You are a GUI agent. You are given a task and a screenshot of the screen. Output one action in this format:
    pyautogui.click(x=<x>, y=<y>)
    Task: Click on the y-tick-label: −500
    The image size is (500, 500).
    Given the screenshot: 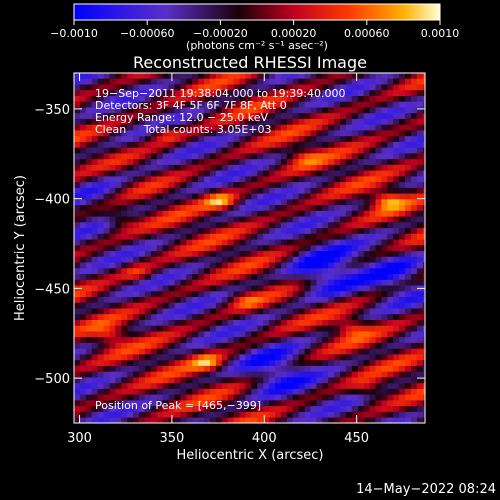 What is the action you would take?
    pyautogui.click(x=52, y=379)
    